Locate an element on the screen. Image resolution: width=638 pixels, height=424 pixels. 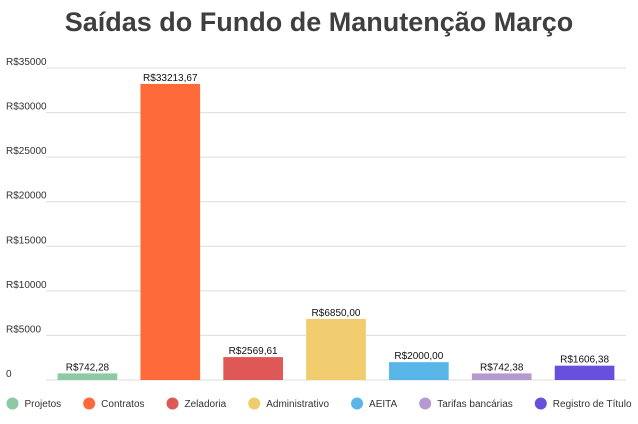
y-tick-label: R$30000 is located at coordinates (26, 107).